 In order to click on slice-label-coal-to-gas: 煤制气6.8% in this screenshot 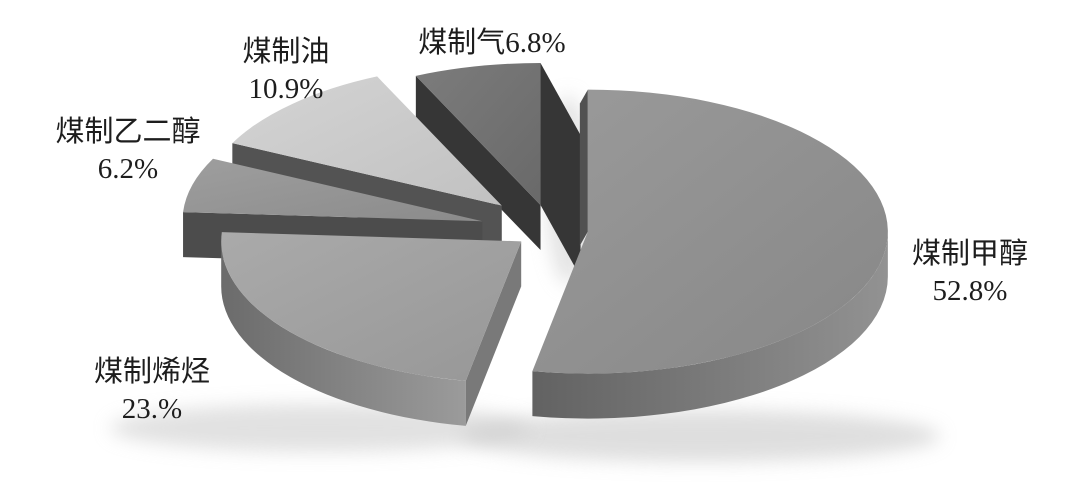, I will do `click(491, 43)`.